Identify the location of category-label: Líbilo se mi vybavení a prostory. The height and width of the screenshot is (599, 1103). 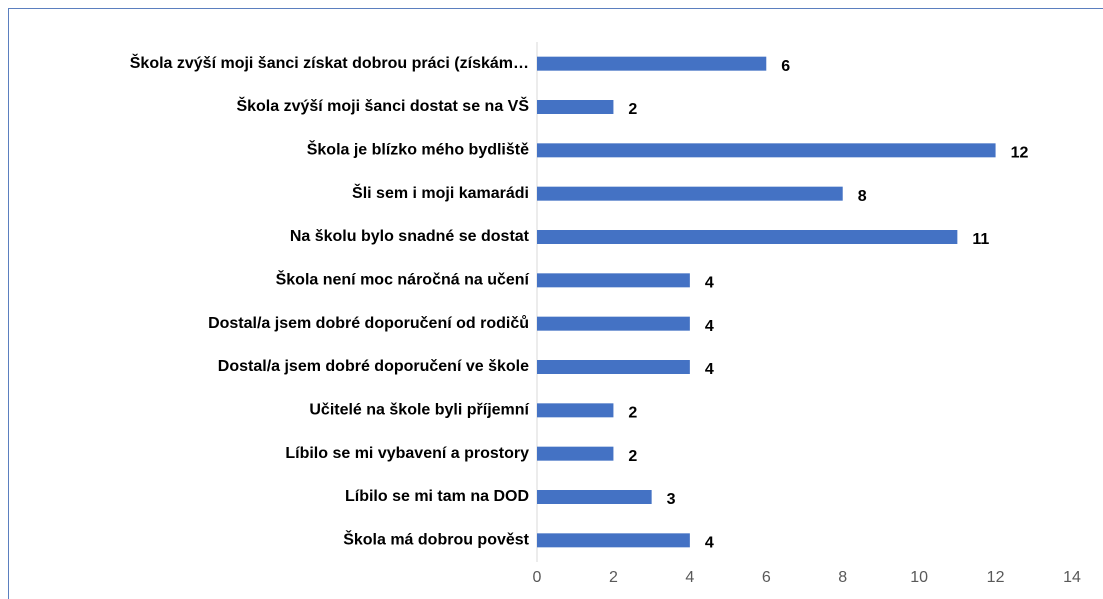
(407, 453).